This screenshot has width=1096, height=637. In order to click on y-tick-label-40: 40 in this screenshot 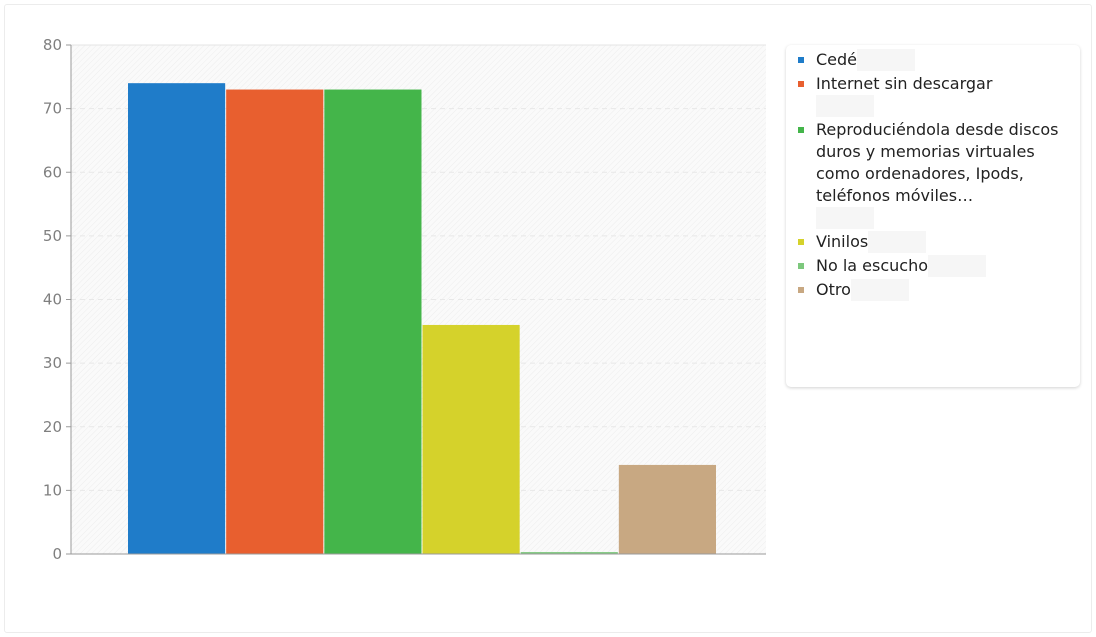, I will do `click(52, 300)`.